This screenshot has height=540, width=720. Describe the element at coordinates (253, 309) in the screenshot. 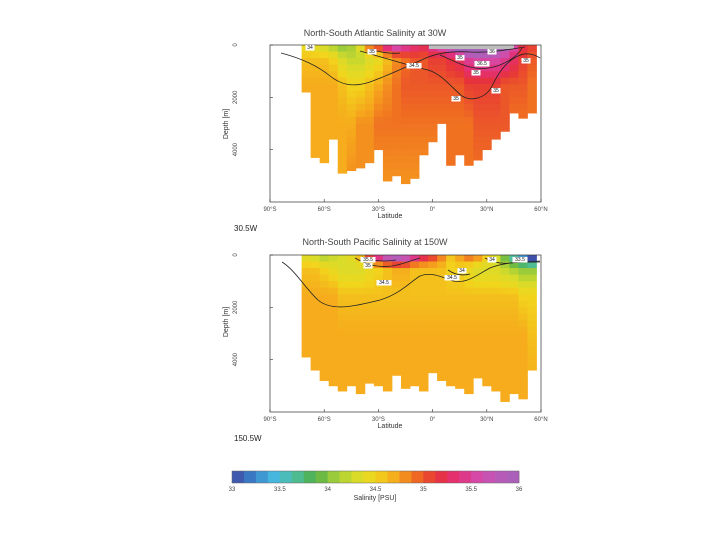

I see `y-ticks: 0 2000 4000` at that location.